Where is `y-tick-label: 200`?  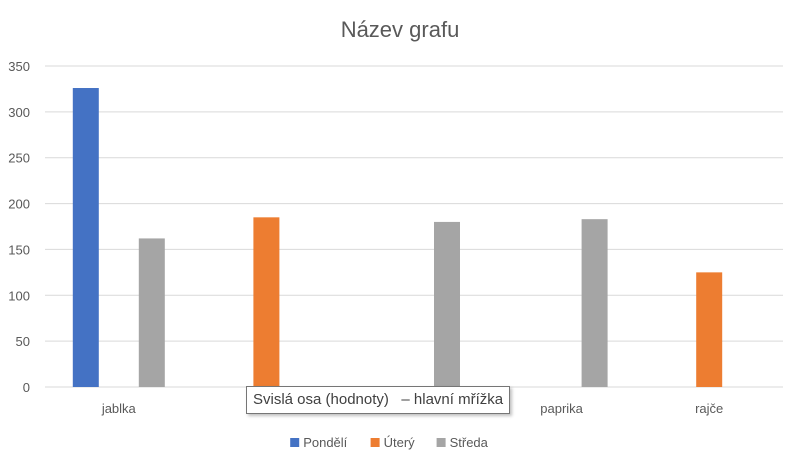
y-tick-label: 200 is located at coordinates (19, 204).